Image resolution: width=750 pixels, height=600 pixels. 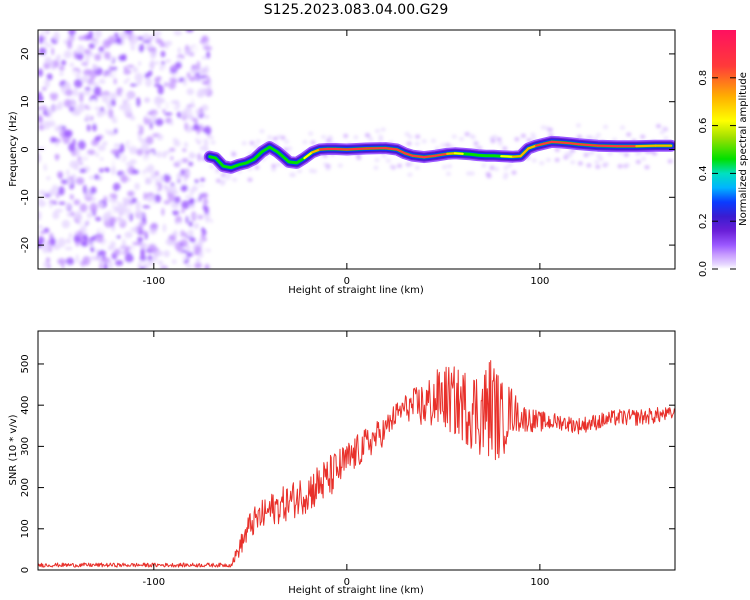 I want to click on colorbar-tick-label: 0.8, so click(x=703, y=78).